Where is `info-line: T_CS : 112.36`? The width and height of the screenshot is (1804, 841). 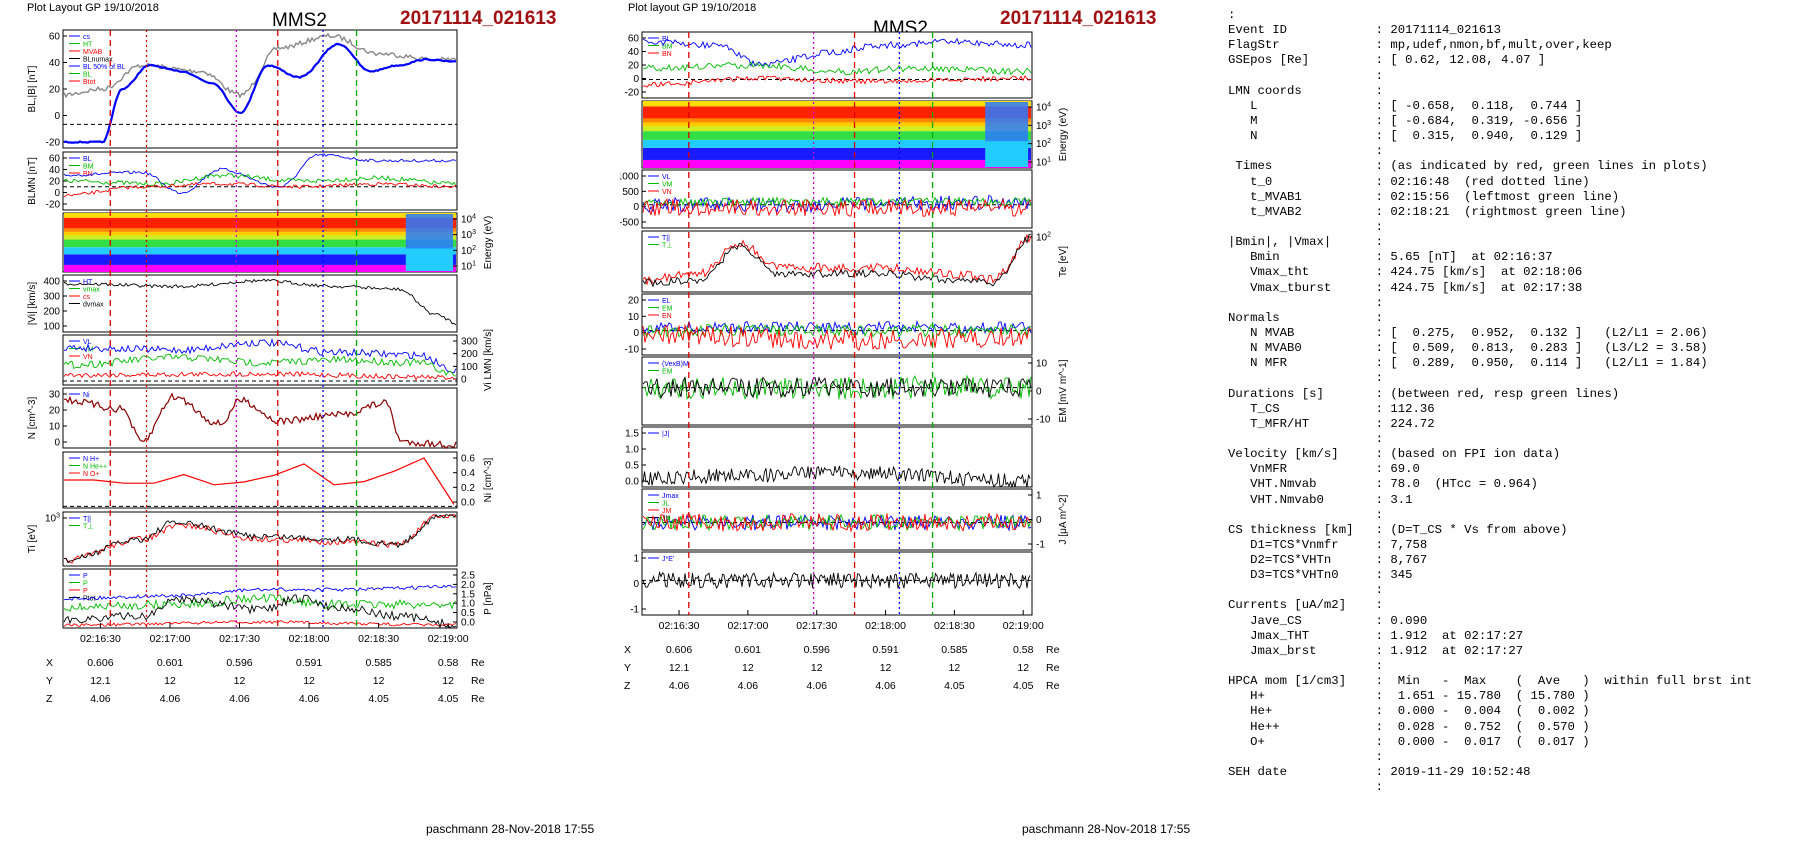
info-line: T_CS : 112.36 is located at coordinates (1331, 408).